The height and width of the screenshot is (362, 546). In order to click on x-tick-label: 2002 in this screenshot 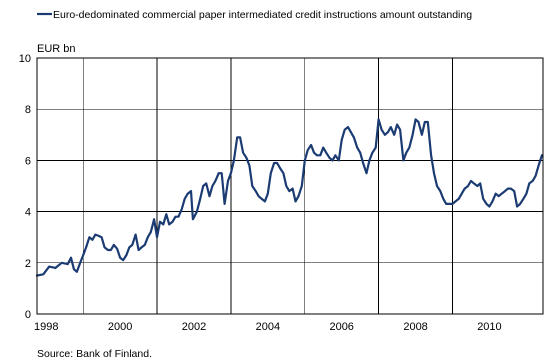, I will do `click(194, 327)`.